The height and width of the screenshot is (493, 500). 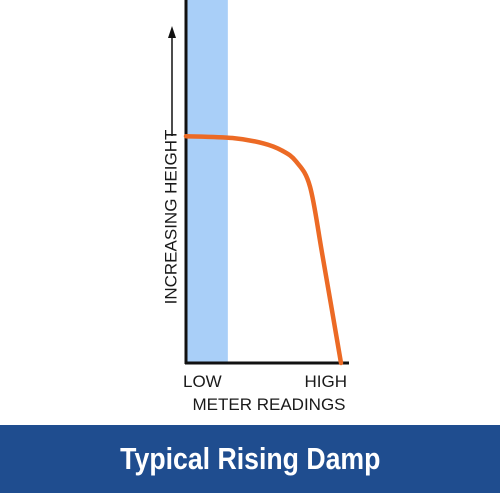 I want to click on low-reading-band, so click(x=207, y=181).